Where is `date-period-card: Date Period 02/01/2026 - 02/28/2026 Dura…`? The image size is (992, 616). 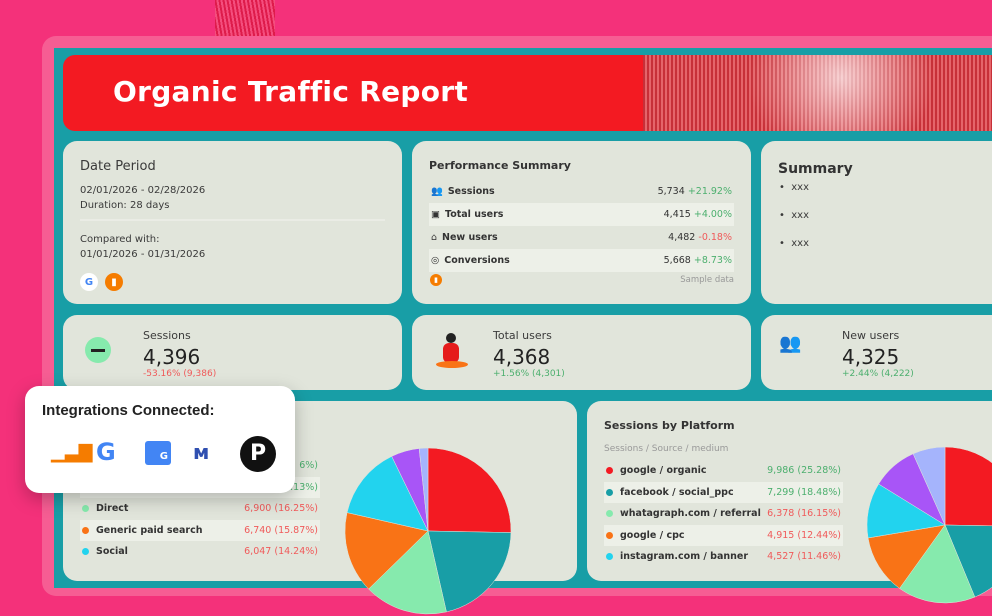
date-period-card: Date Period 02/01/2026 - 02/28/2026 Dura… is located at coordinates (232, 222).